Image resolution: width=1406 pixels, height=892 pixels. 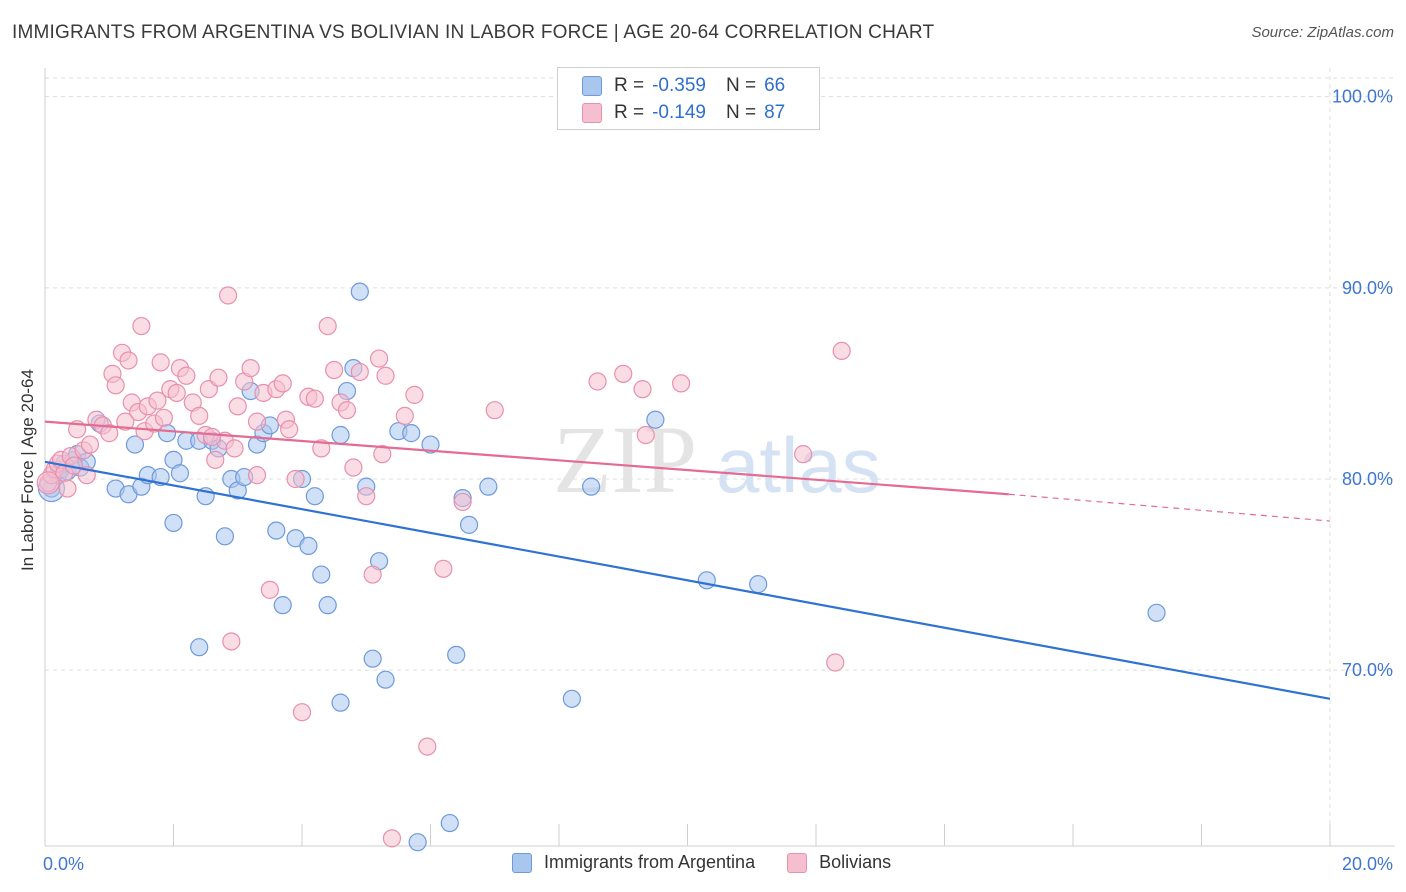 I want to click on watermark-zip: ZIP, so click(x=625, y=459).